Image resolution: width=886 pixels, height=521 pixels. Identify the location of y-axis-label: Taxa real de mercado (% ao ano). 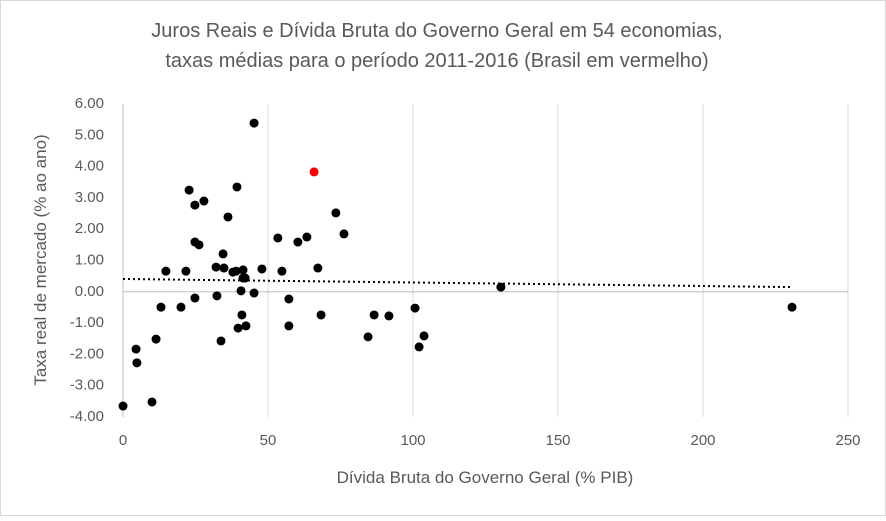
(40, 259).